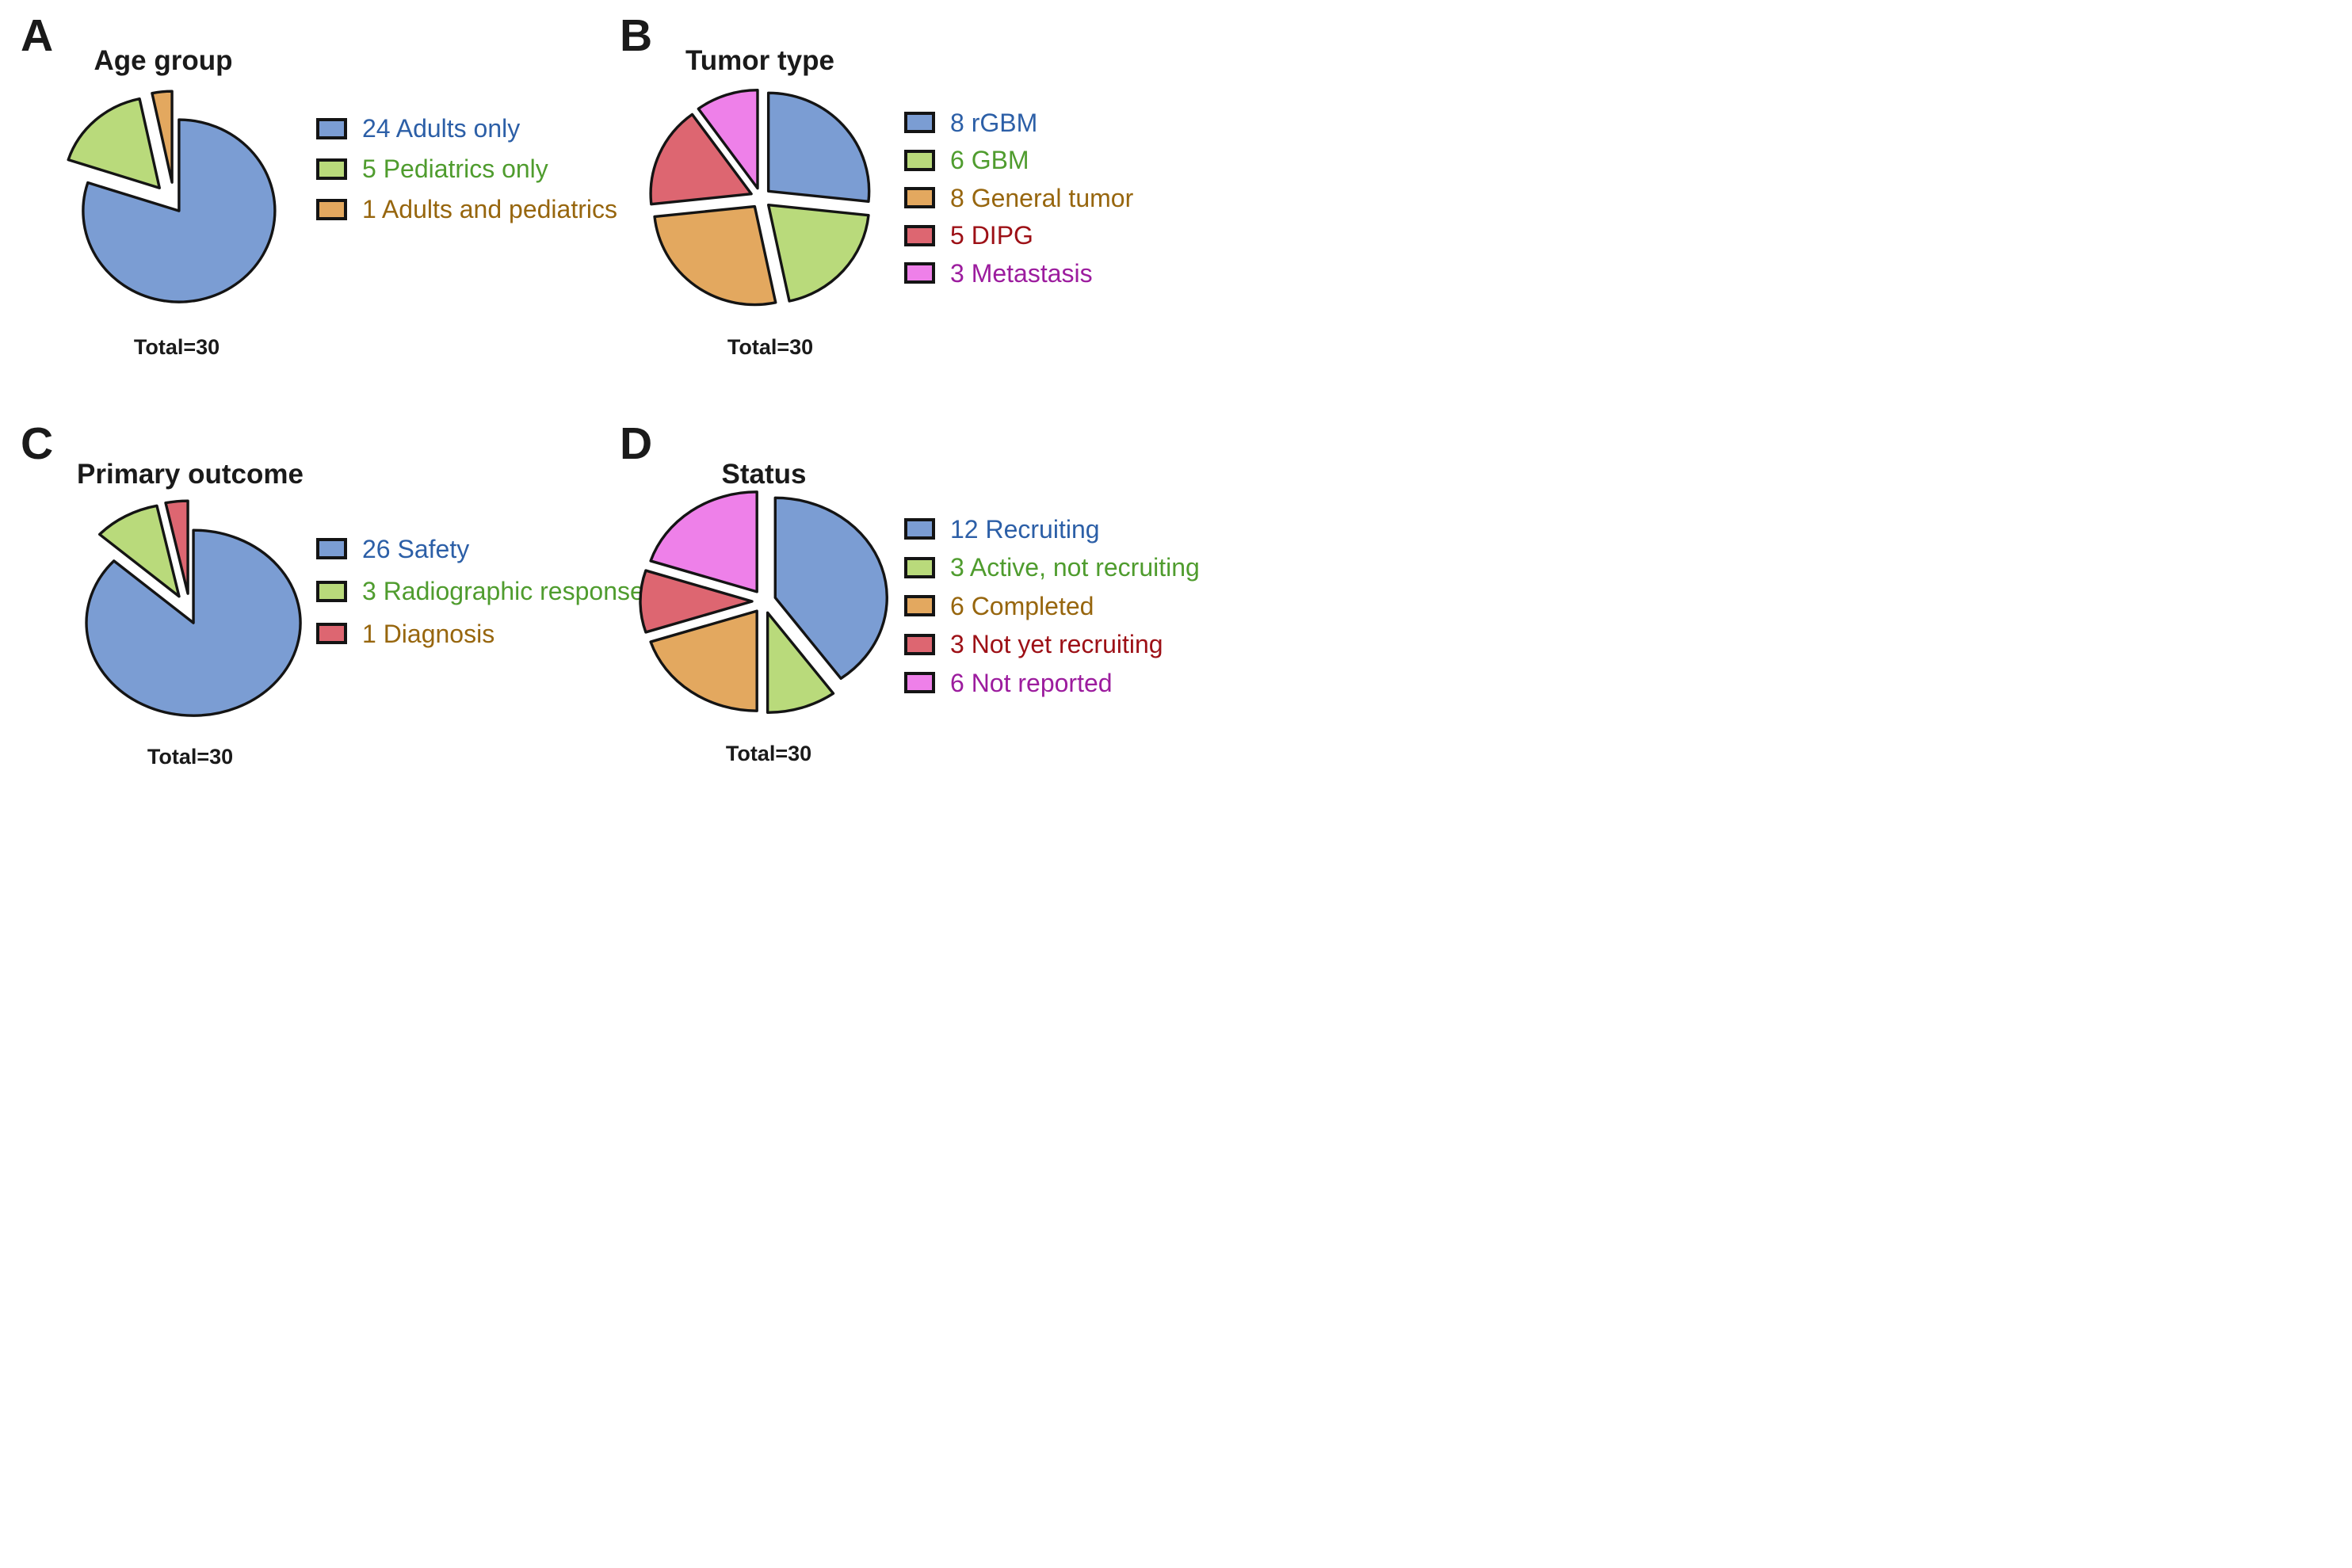 The image size is (2352, 1568). I want to click on pie-slice-rgbm, so click(818, 147).